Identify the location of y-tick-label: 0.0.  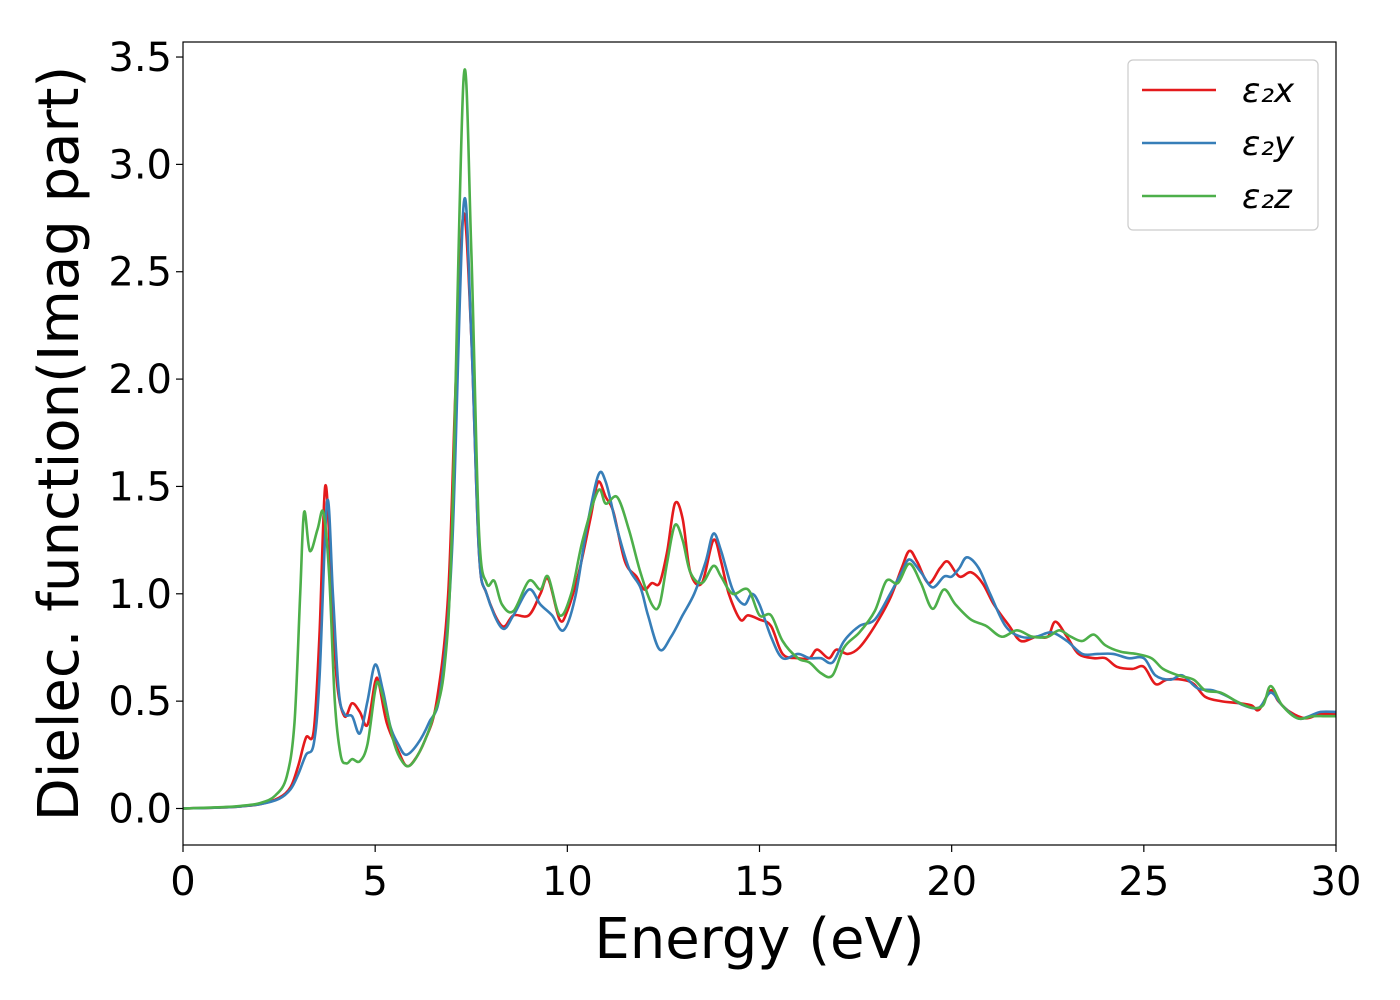
(140, 810).